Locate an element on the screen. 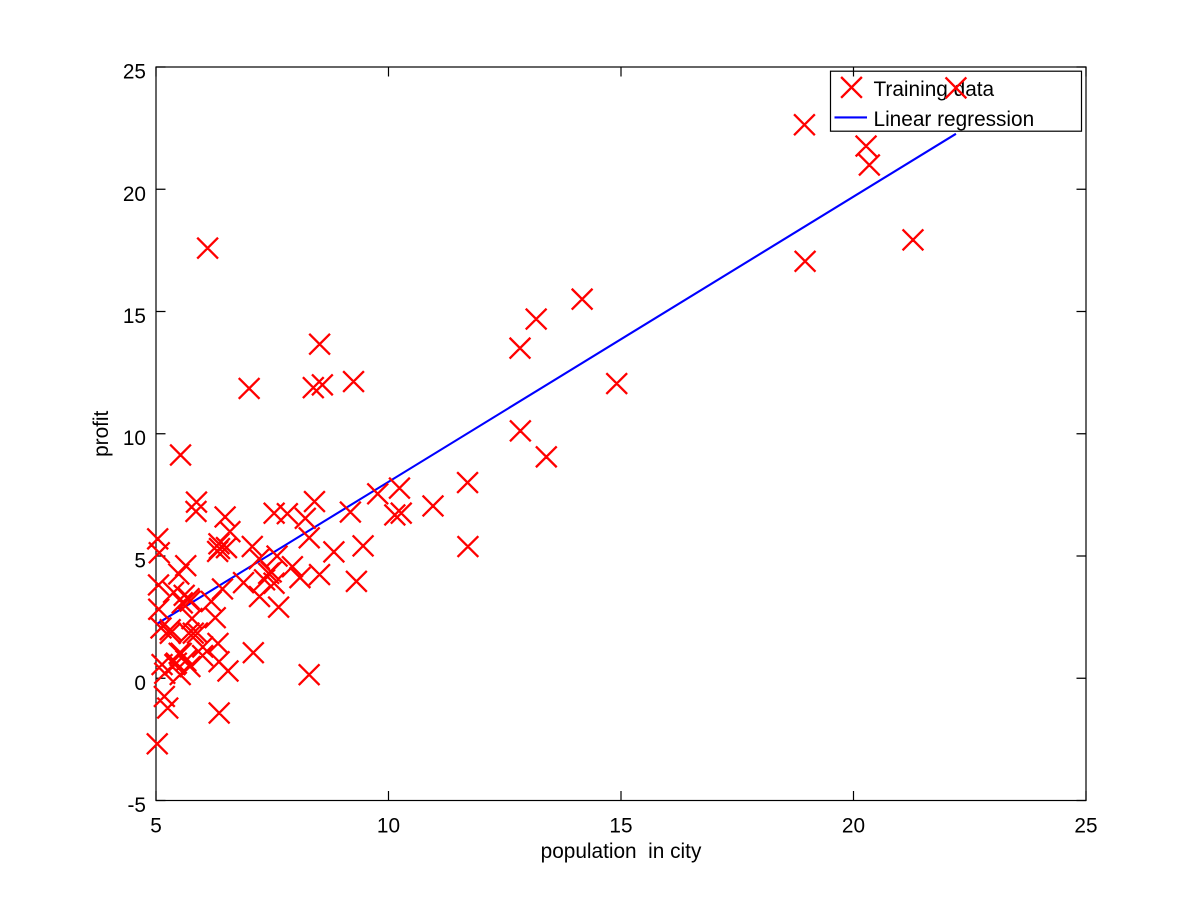 The height and width of the screenshot is (905, 1200). svg-text: population in city is located at coordinates (621, 851).